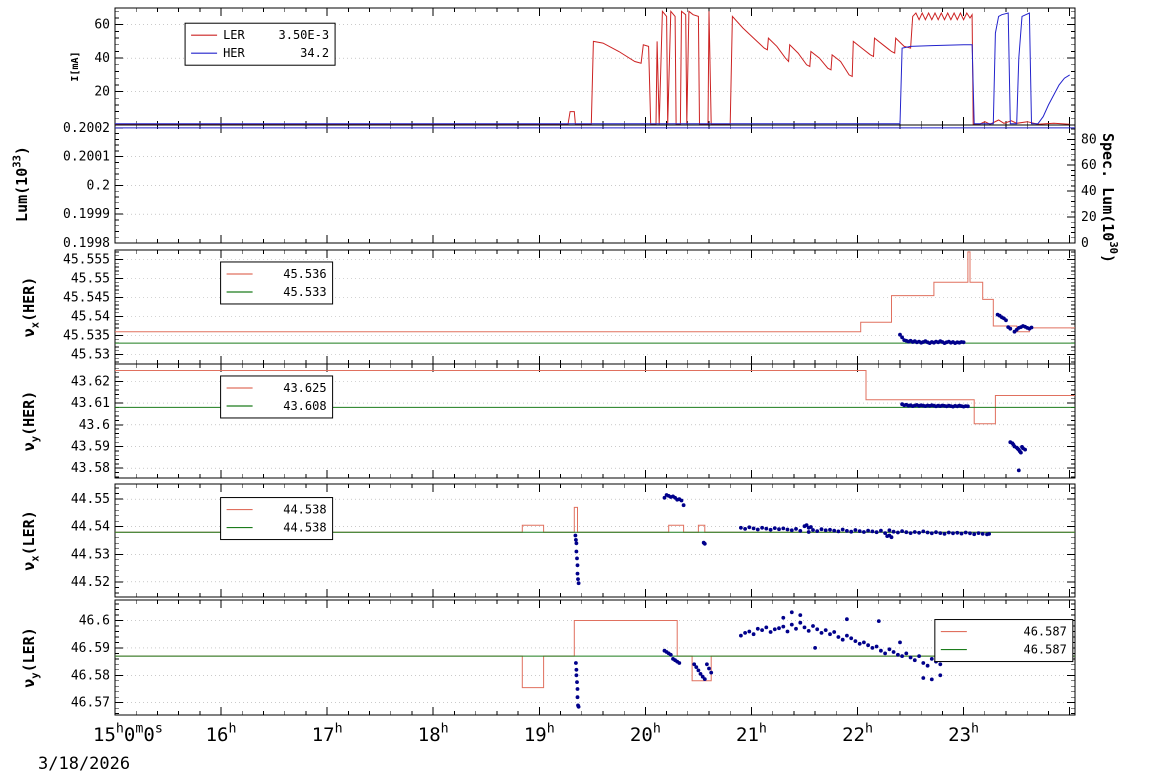 This screenshot has width=1154, height=782. What do you see at coordinates (221, 733) in the screenshot?
I see `svg-text: 16h` at bounding box center [221, 733].